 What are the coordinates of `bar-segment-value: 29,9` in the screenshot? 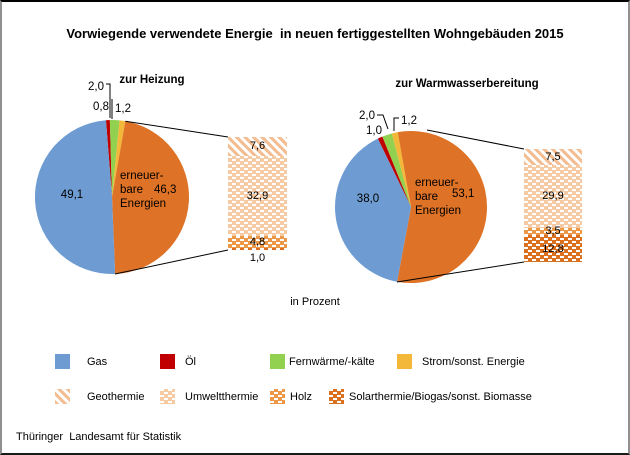 It's located at (553, 196).